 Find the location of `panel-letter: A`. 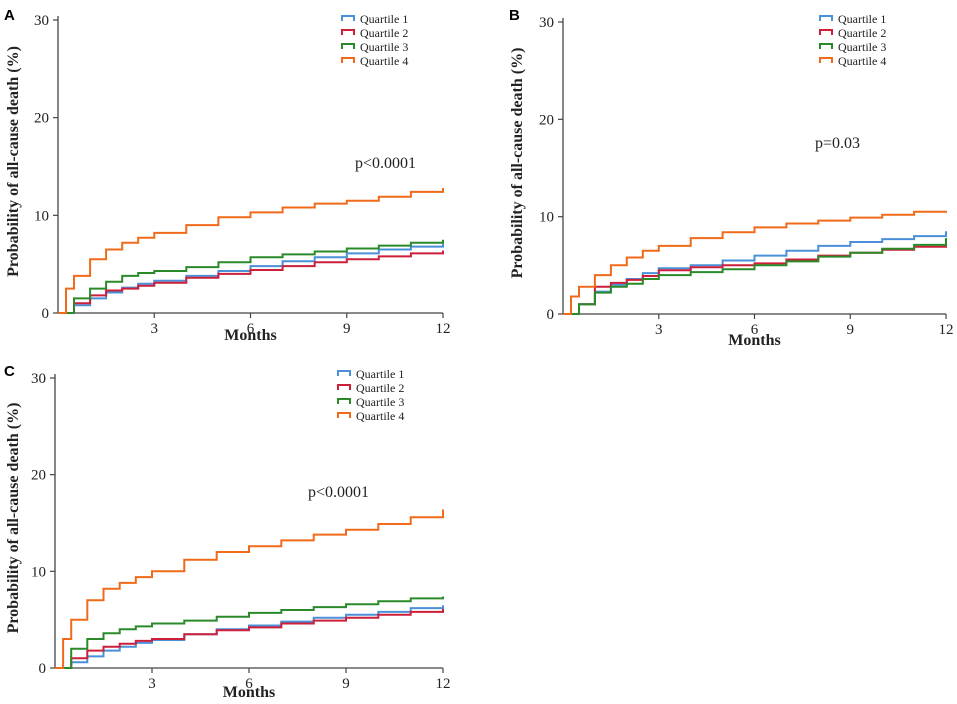

panel-letter: A is located at coordinates (9, 15).